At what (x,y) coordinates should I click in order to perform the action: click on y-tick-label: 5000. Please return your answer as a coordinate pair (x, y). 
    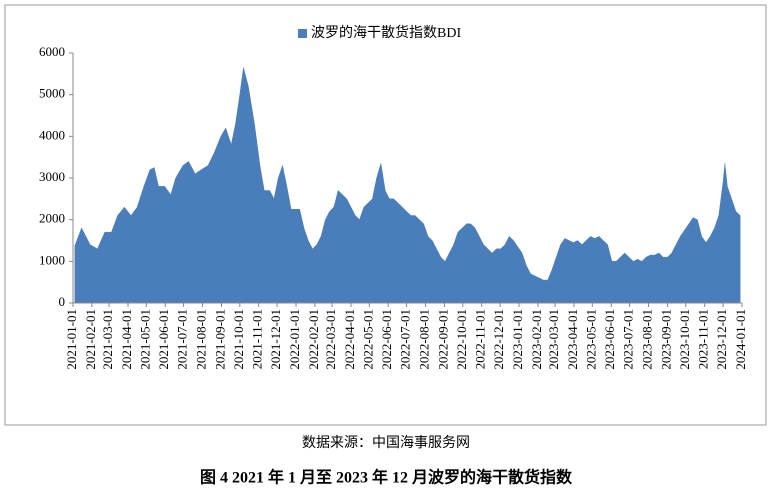
    Looking at the image, I should click on (52, 93).